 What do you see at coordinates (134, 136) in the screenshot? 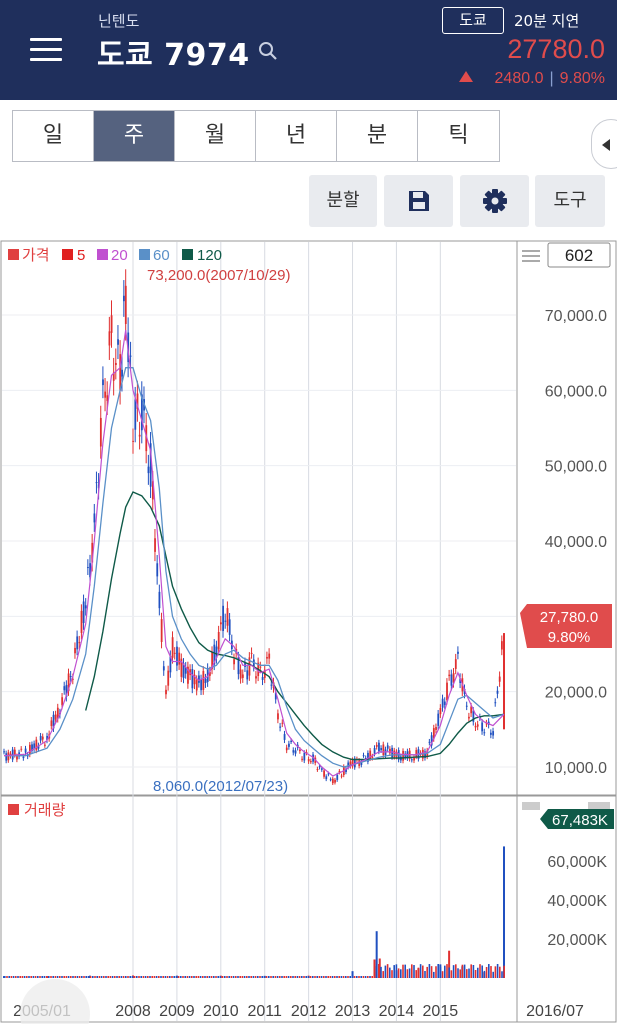
I see `tab-week: 주` at bounding box center [134, 136].